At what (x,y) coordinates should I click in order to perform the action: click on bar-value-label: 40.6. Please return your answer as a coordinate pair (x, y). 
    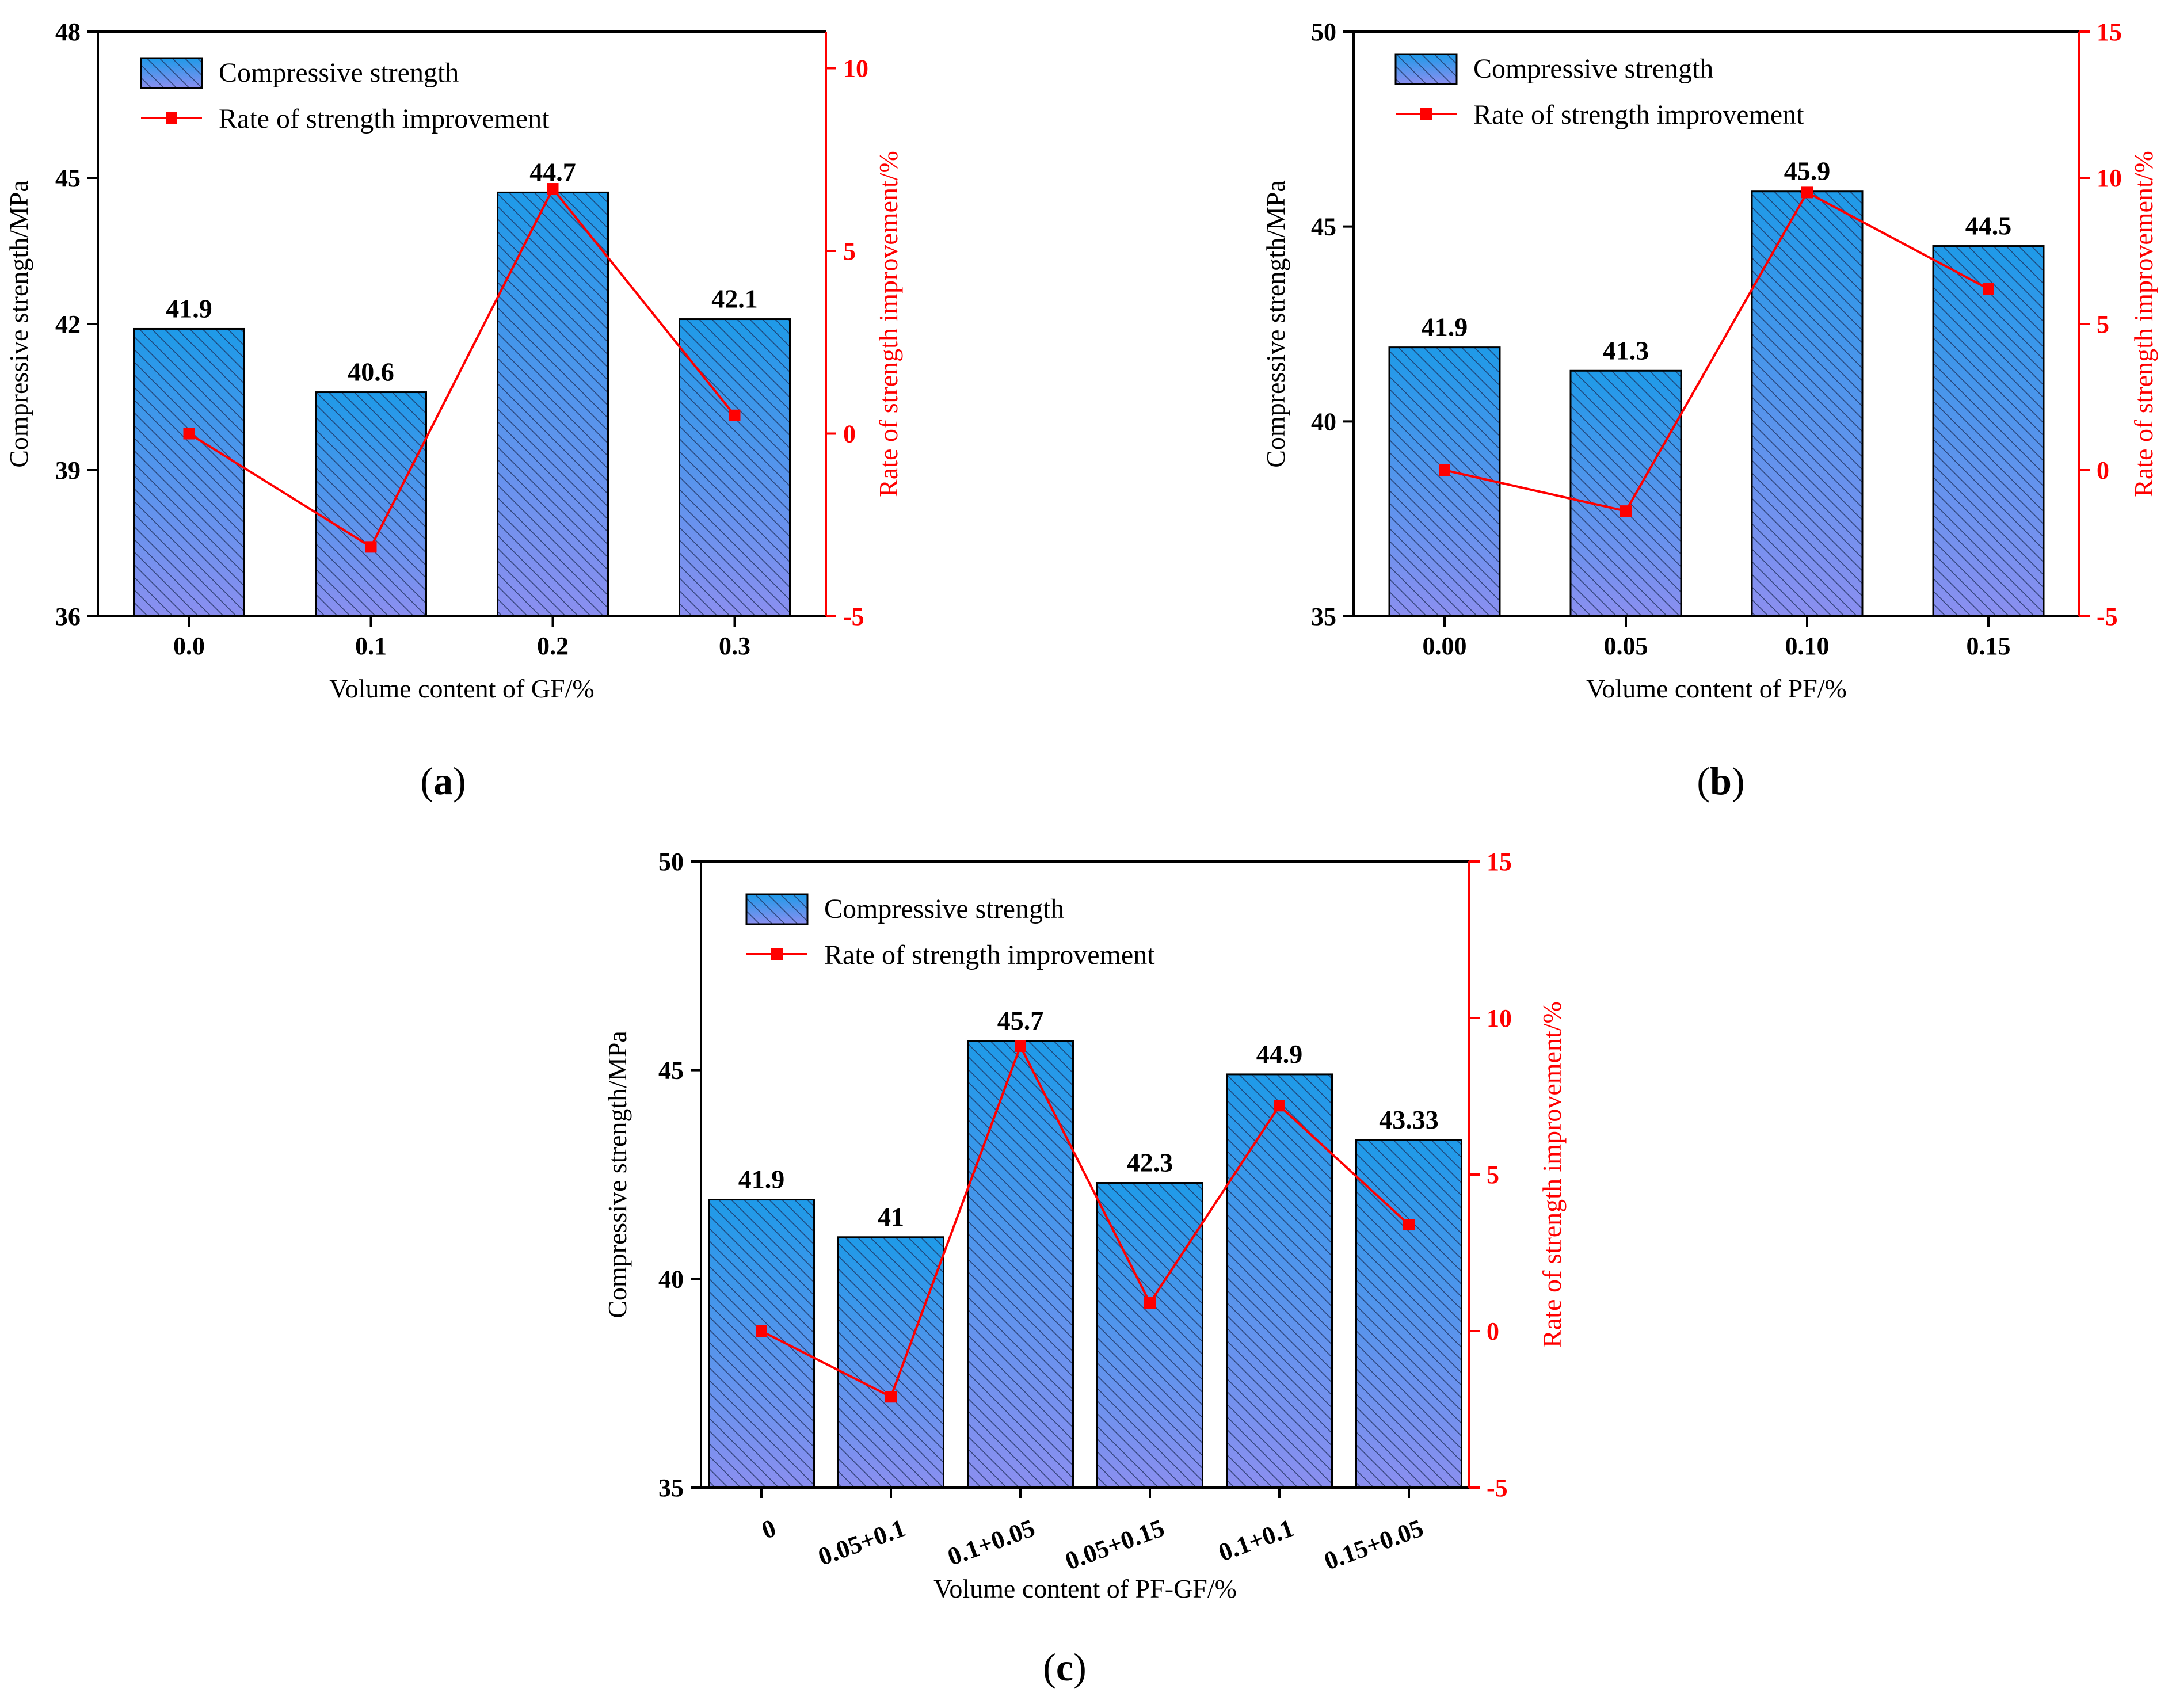
    Looking at the image, I should click on (371, 372).